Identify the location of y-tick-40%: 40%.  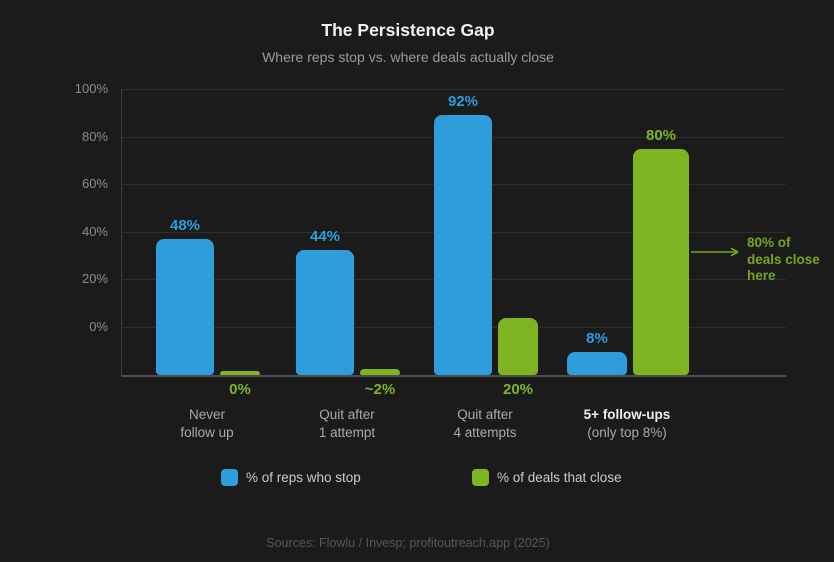
(94, 231).